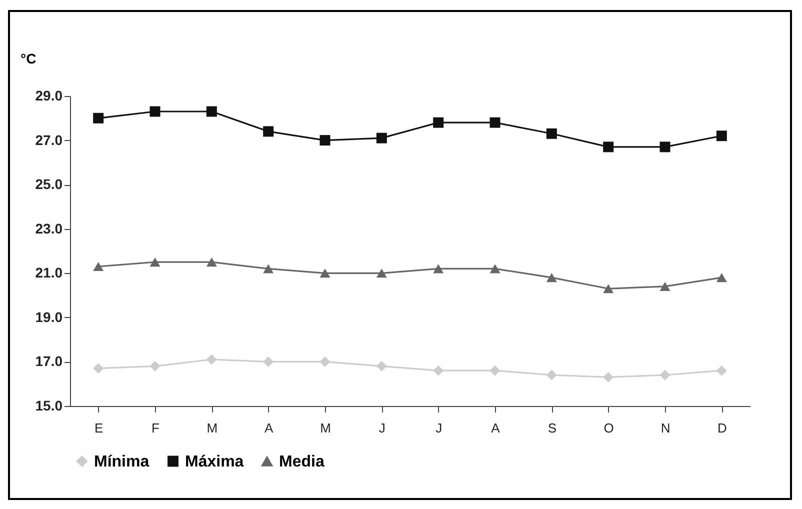 The height and width of the screenshot is (509, 802). I want to click on legend-label: Máxima, so click(214, 461).